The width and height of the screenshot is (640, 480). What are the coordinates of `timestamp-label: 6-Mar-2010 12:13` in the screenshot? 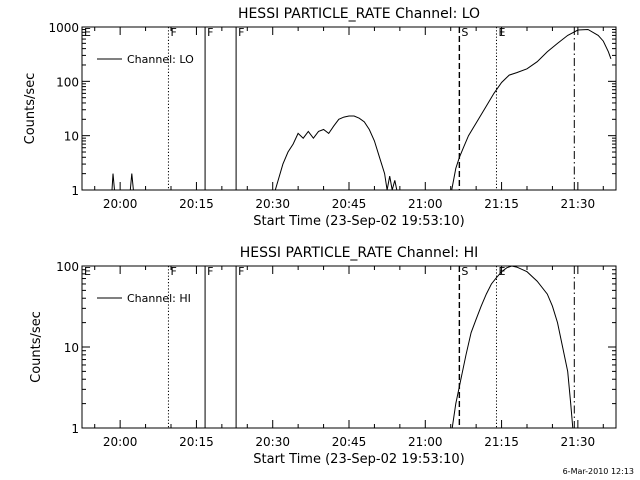 It's located at (598, 471).